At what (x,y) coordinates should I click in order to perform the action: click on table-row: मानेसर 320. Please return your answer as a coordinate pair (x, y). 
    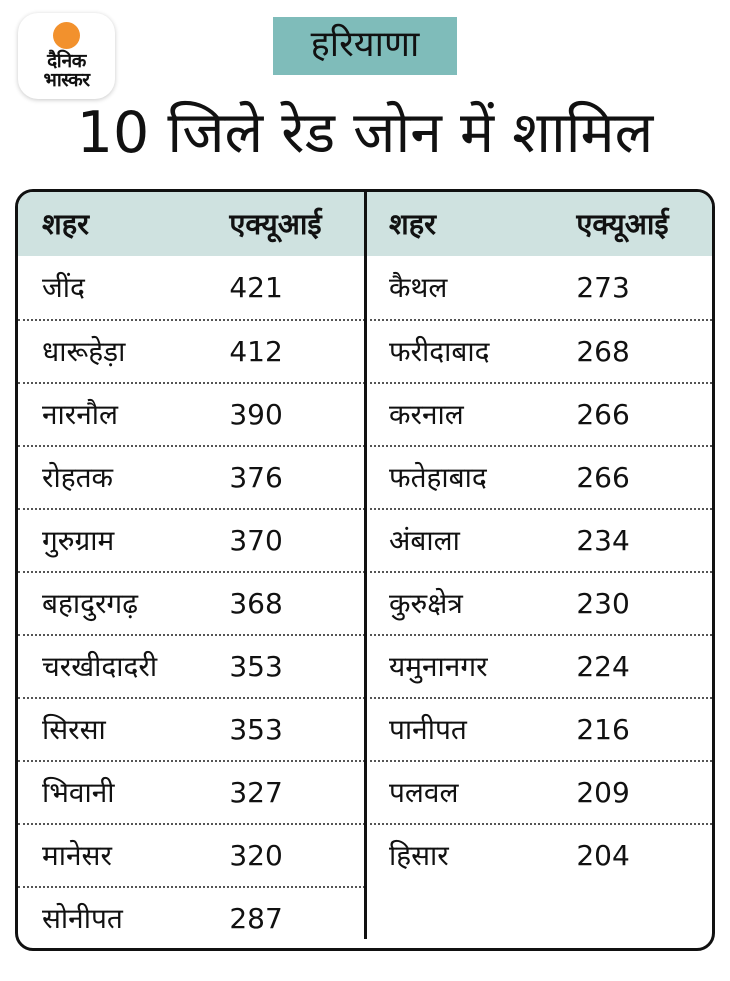
    Looking at the image, I should click on (191, 854).